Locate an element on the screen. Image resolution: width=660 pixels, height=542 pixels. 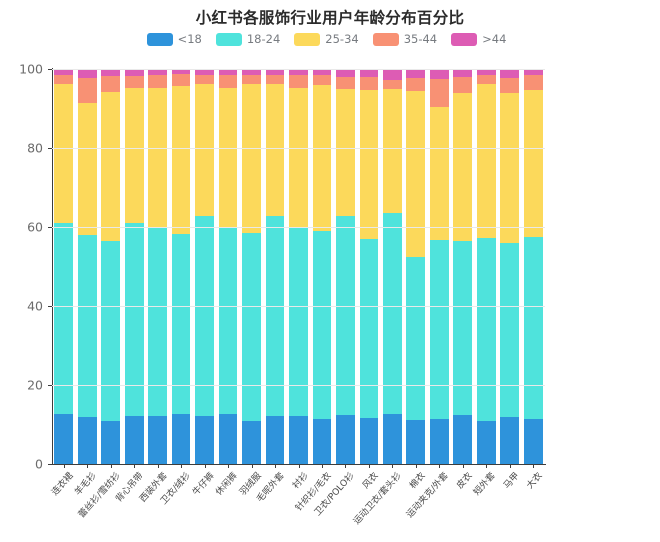
legend-item-44: >44 is located at coordinates (478, 39).